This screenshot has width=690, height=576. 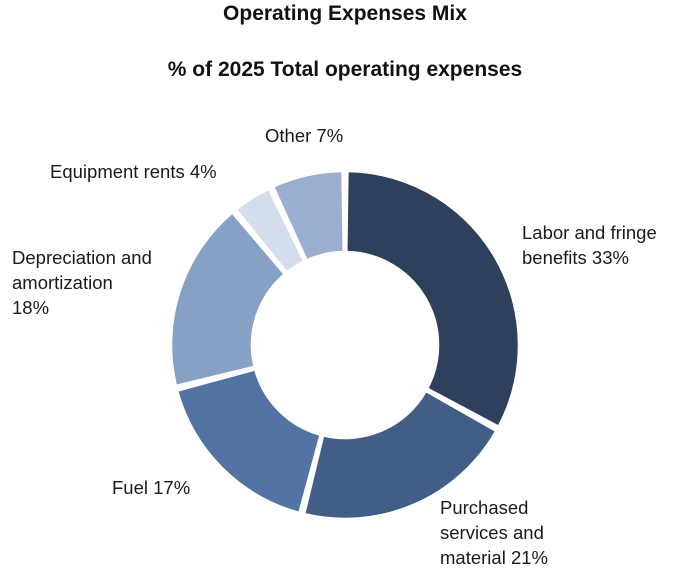 What do you see at coordinates (133, 171) in the screenshot?
I see `slice-label: Equipment rents 4%` at bounding box center [133, 171].